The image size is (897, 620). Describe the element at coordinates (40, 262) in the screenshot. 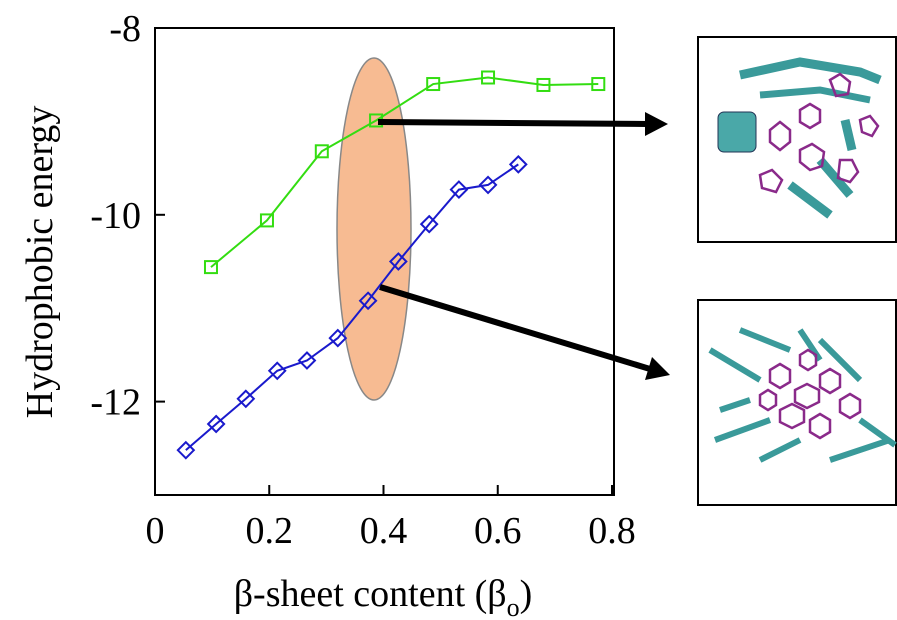

I see `y-axis-label: Hydrophobic energy` at that location.